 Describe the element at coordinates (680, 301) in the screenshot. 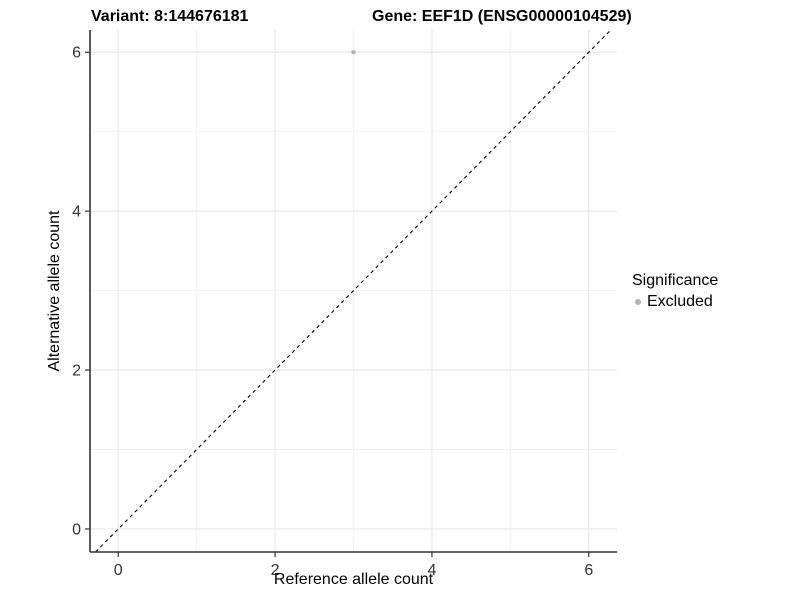

I see `legend-item-label: Excluded` at that location.